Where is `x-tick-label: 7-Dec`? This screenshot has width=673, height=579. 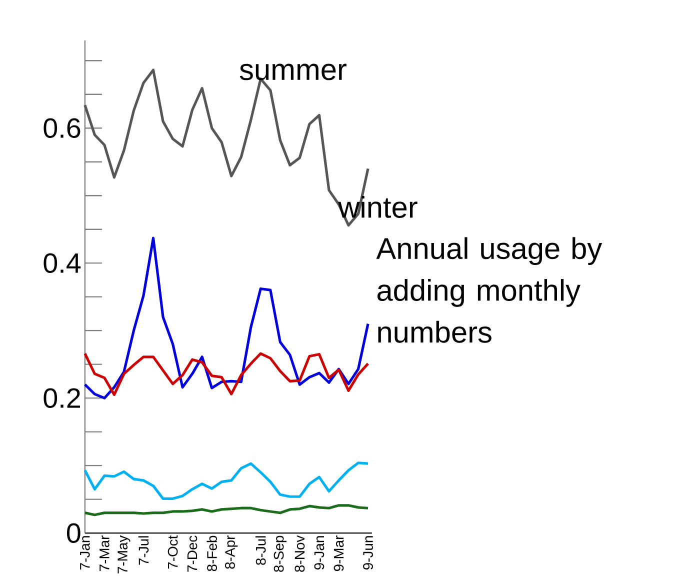
x-tick-label: 7-Dec is located at coordinates (192, 554).